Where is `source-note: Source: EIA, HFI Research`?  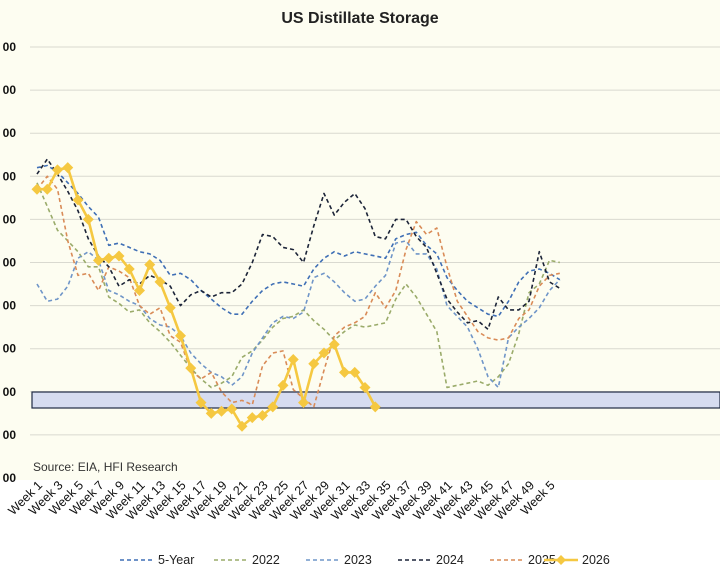 source-note: Source: EIA, HFI Research is located at coordinates (105, 467).